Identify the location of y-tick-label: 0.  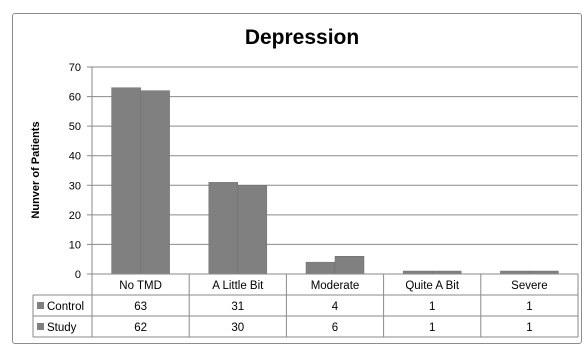
(78, 275).